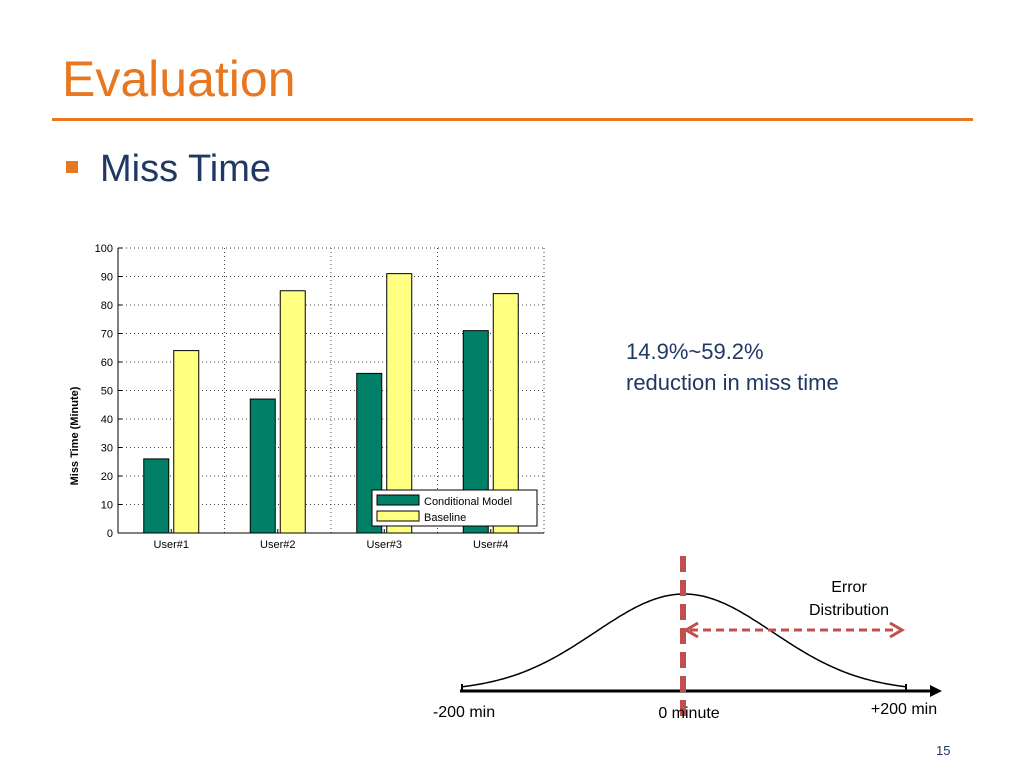 The image size is (1024, 768). Describe the element at coordinates (849, 587) in the screenshot. I see `error-label-line1: Error` at that location.